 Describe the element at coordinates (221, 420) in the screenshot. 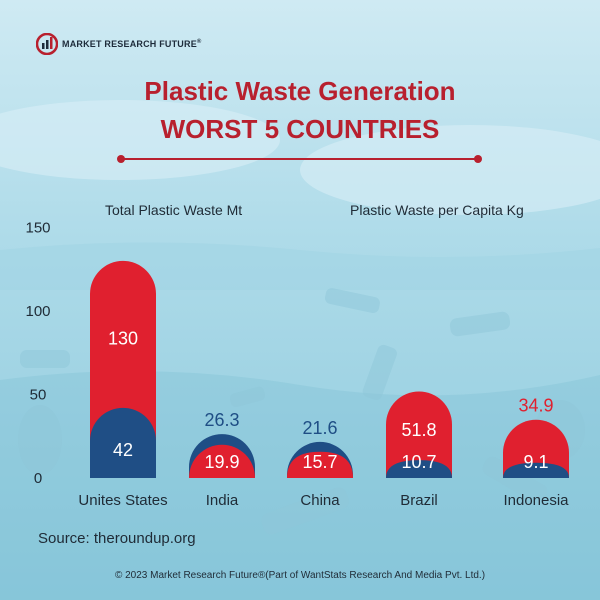

I see `bar-value-label: 26.3` at that location.